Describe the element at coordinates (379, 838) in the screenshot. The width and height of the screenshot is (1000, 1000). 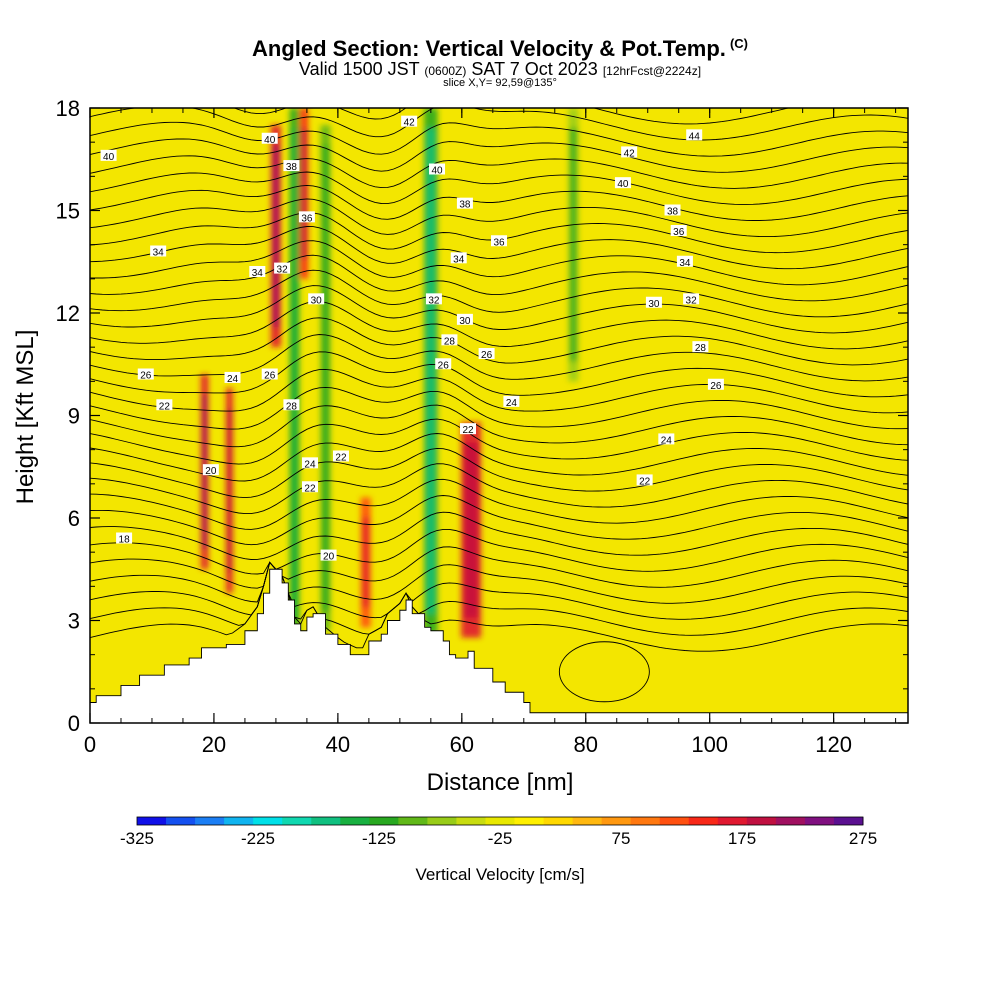
I see `colorbar-tick-label: -125` at that location.